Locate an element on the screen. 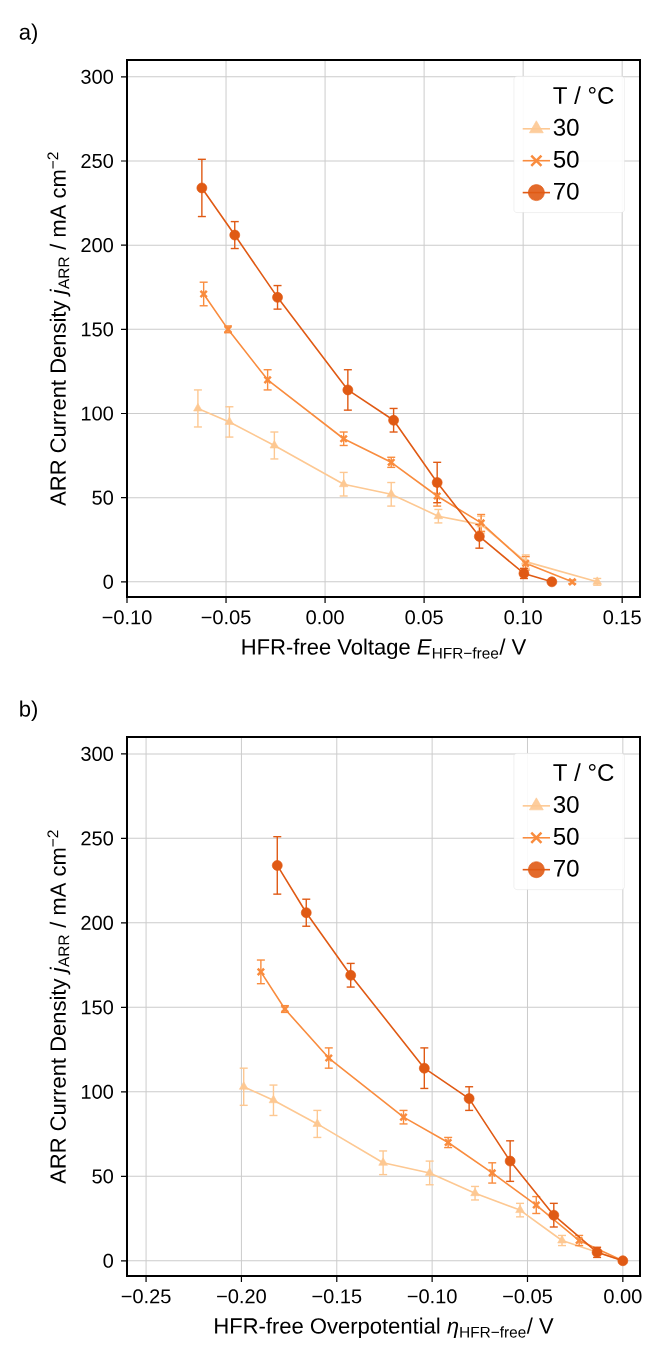 Image resolution: width=651 pixels, height=1360 pixels. chart-title: b) is located at coordinates (28, 711).